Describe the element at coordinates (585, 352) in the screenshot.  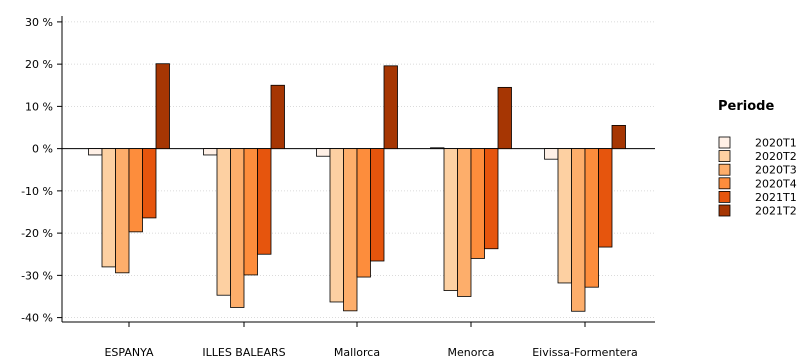
I see `x-tick-label: Eivissa-Formentera` at that location.